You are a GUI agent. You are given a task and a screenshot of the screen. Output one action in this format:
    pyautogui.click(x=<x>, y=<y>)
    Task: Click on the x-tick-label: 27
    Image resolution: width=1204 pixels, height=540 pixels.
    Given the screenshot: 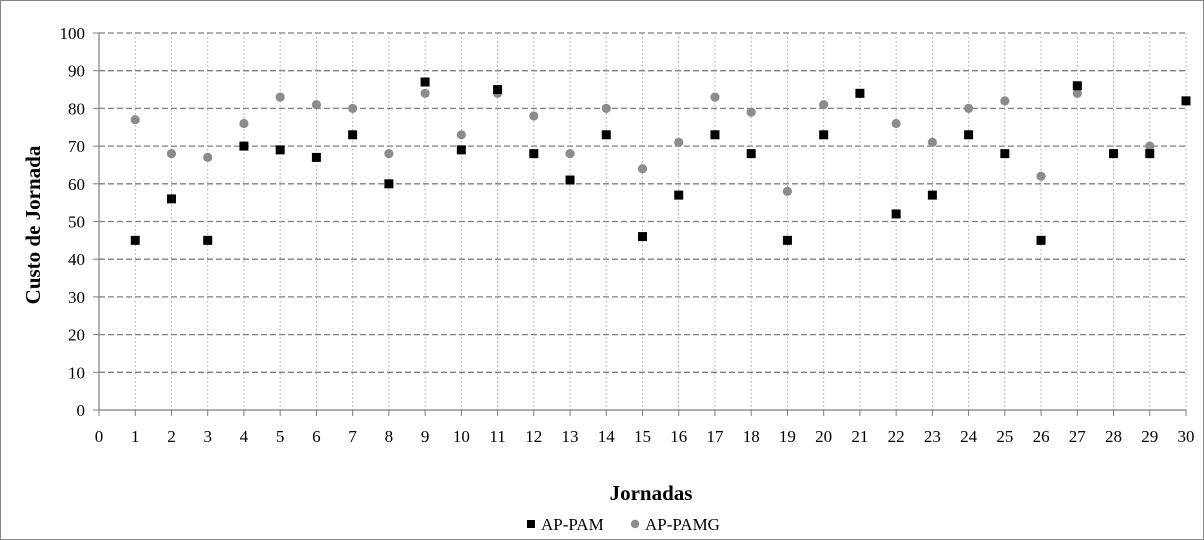 What is the action you would take?
    pyautogui.click(x=1078, y=436)
    